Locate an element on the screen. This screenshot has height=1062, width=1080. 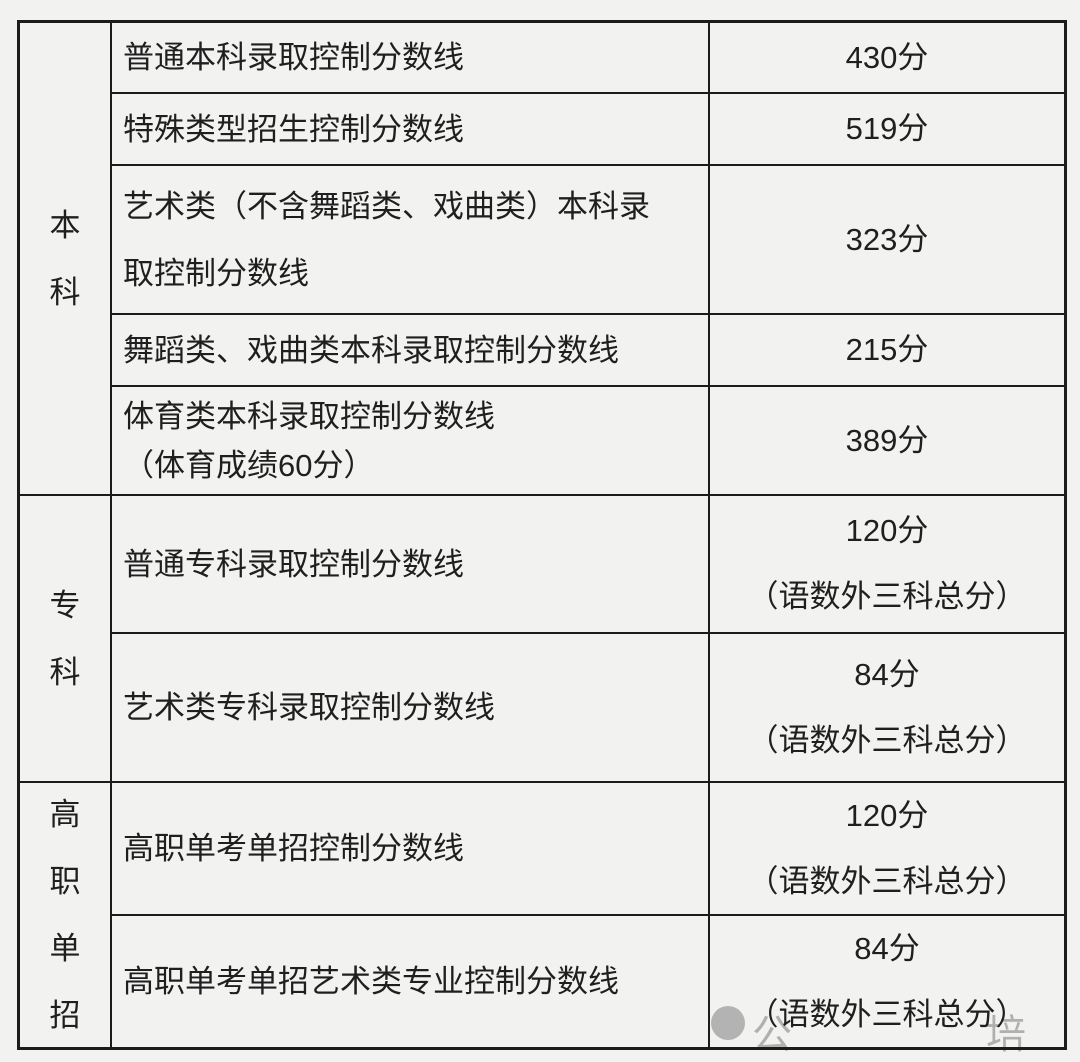
category-label: 本科 is located at coordinates (65, 258).